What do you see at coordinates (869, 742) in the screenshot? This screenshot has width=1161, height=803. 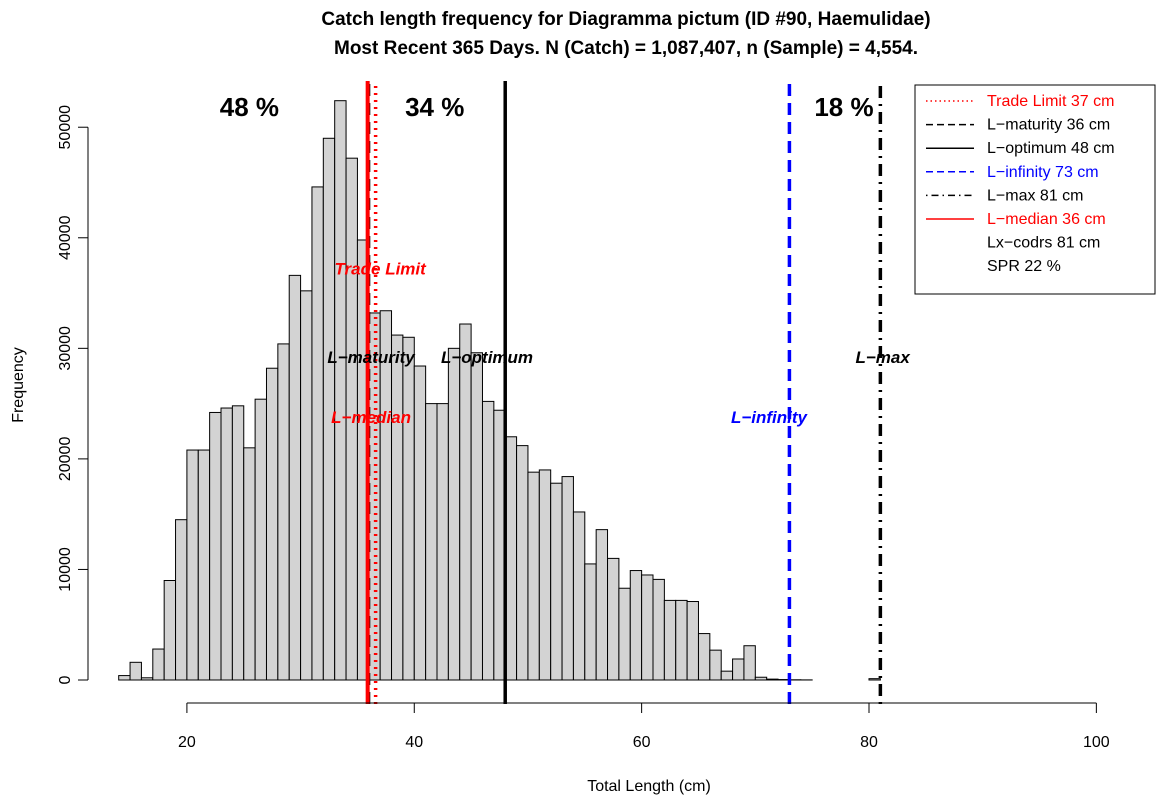 I see `x-tick-label: 80` at bounding box center [869, 742].